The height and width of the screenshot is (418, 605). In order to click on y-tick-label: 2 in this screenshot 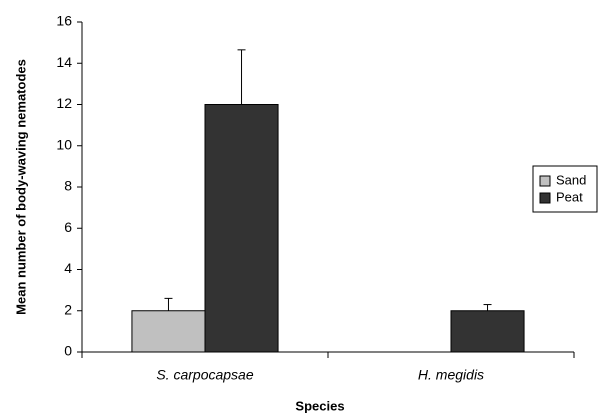, I will do `click(68, 309)`.